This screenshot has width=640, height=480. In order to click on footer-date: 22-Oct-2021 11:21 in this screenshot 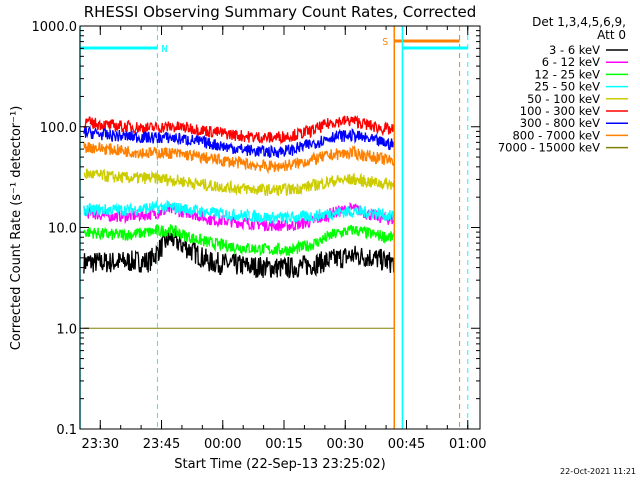, I will do `click(598, 471)`.